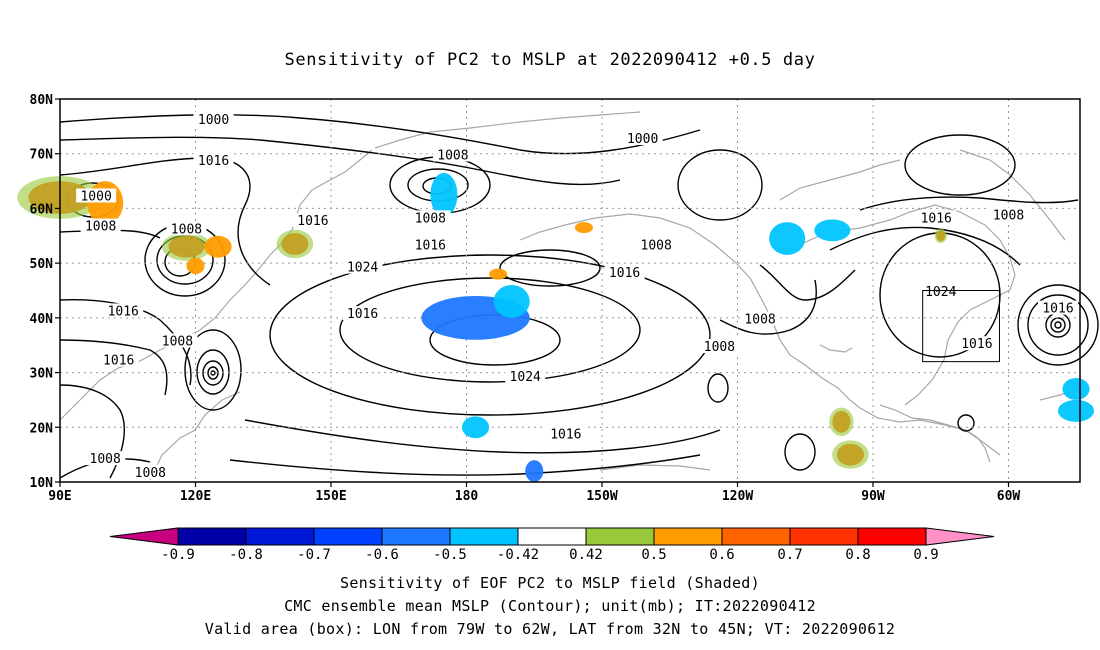 The image size is (1100, 650). What do you see at coordinates (467, 496) in the screenshot?
I see `lon-tick-label: 180` at bounding box center [467, 496].